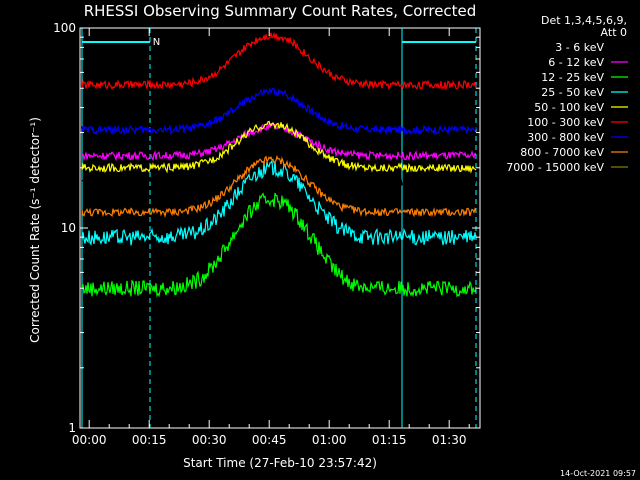 This screenshot has width=640, height=480. I want to click on y-axis-label: Corrected Count Rate (s⁻¹ detector⁻¹), so click(35, 230).